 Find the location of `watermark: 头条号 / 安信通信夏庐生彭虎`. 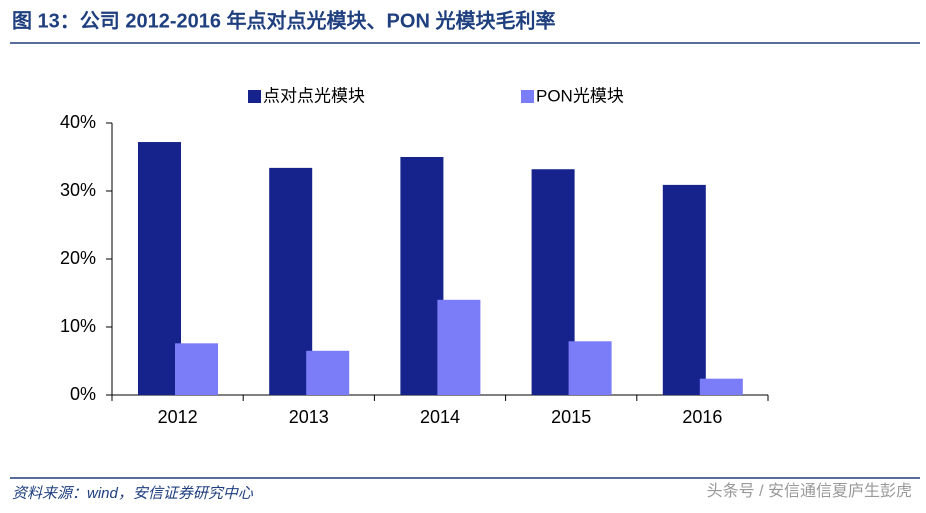

watermark: 头条号 / 安信通信夏庐生彭虎 is located at coordinates (809, 491).